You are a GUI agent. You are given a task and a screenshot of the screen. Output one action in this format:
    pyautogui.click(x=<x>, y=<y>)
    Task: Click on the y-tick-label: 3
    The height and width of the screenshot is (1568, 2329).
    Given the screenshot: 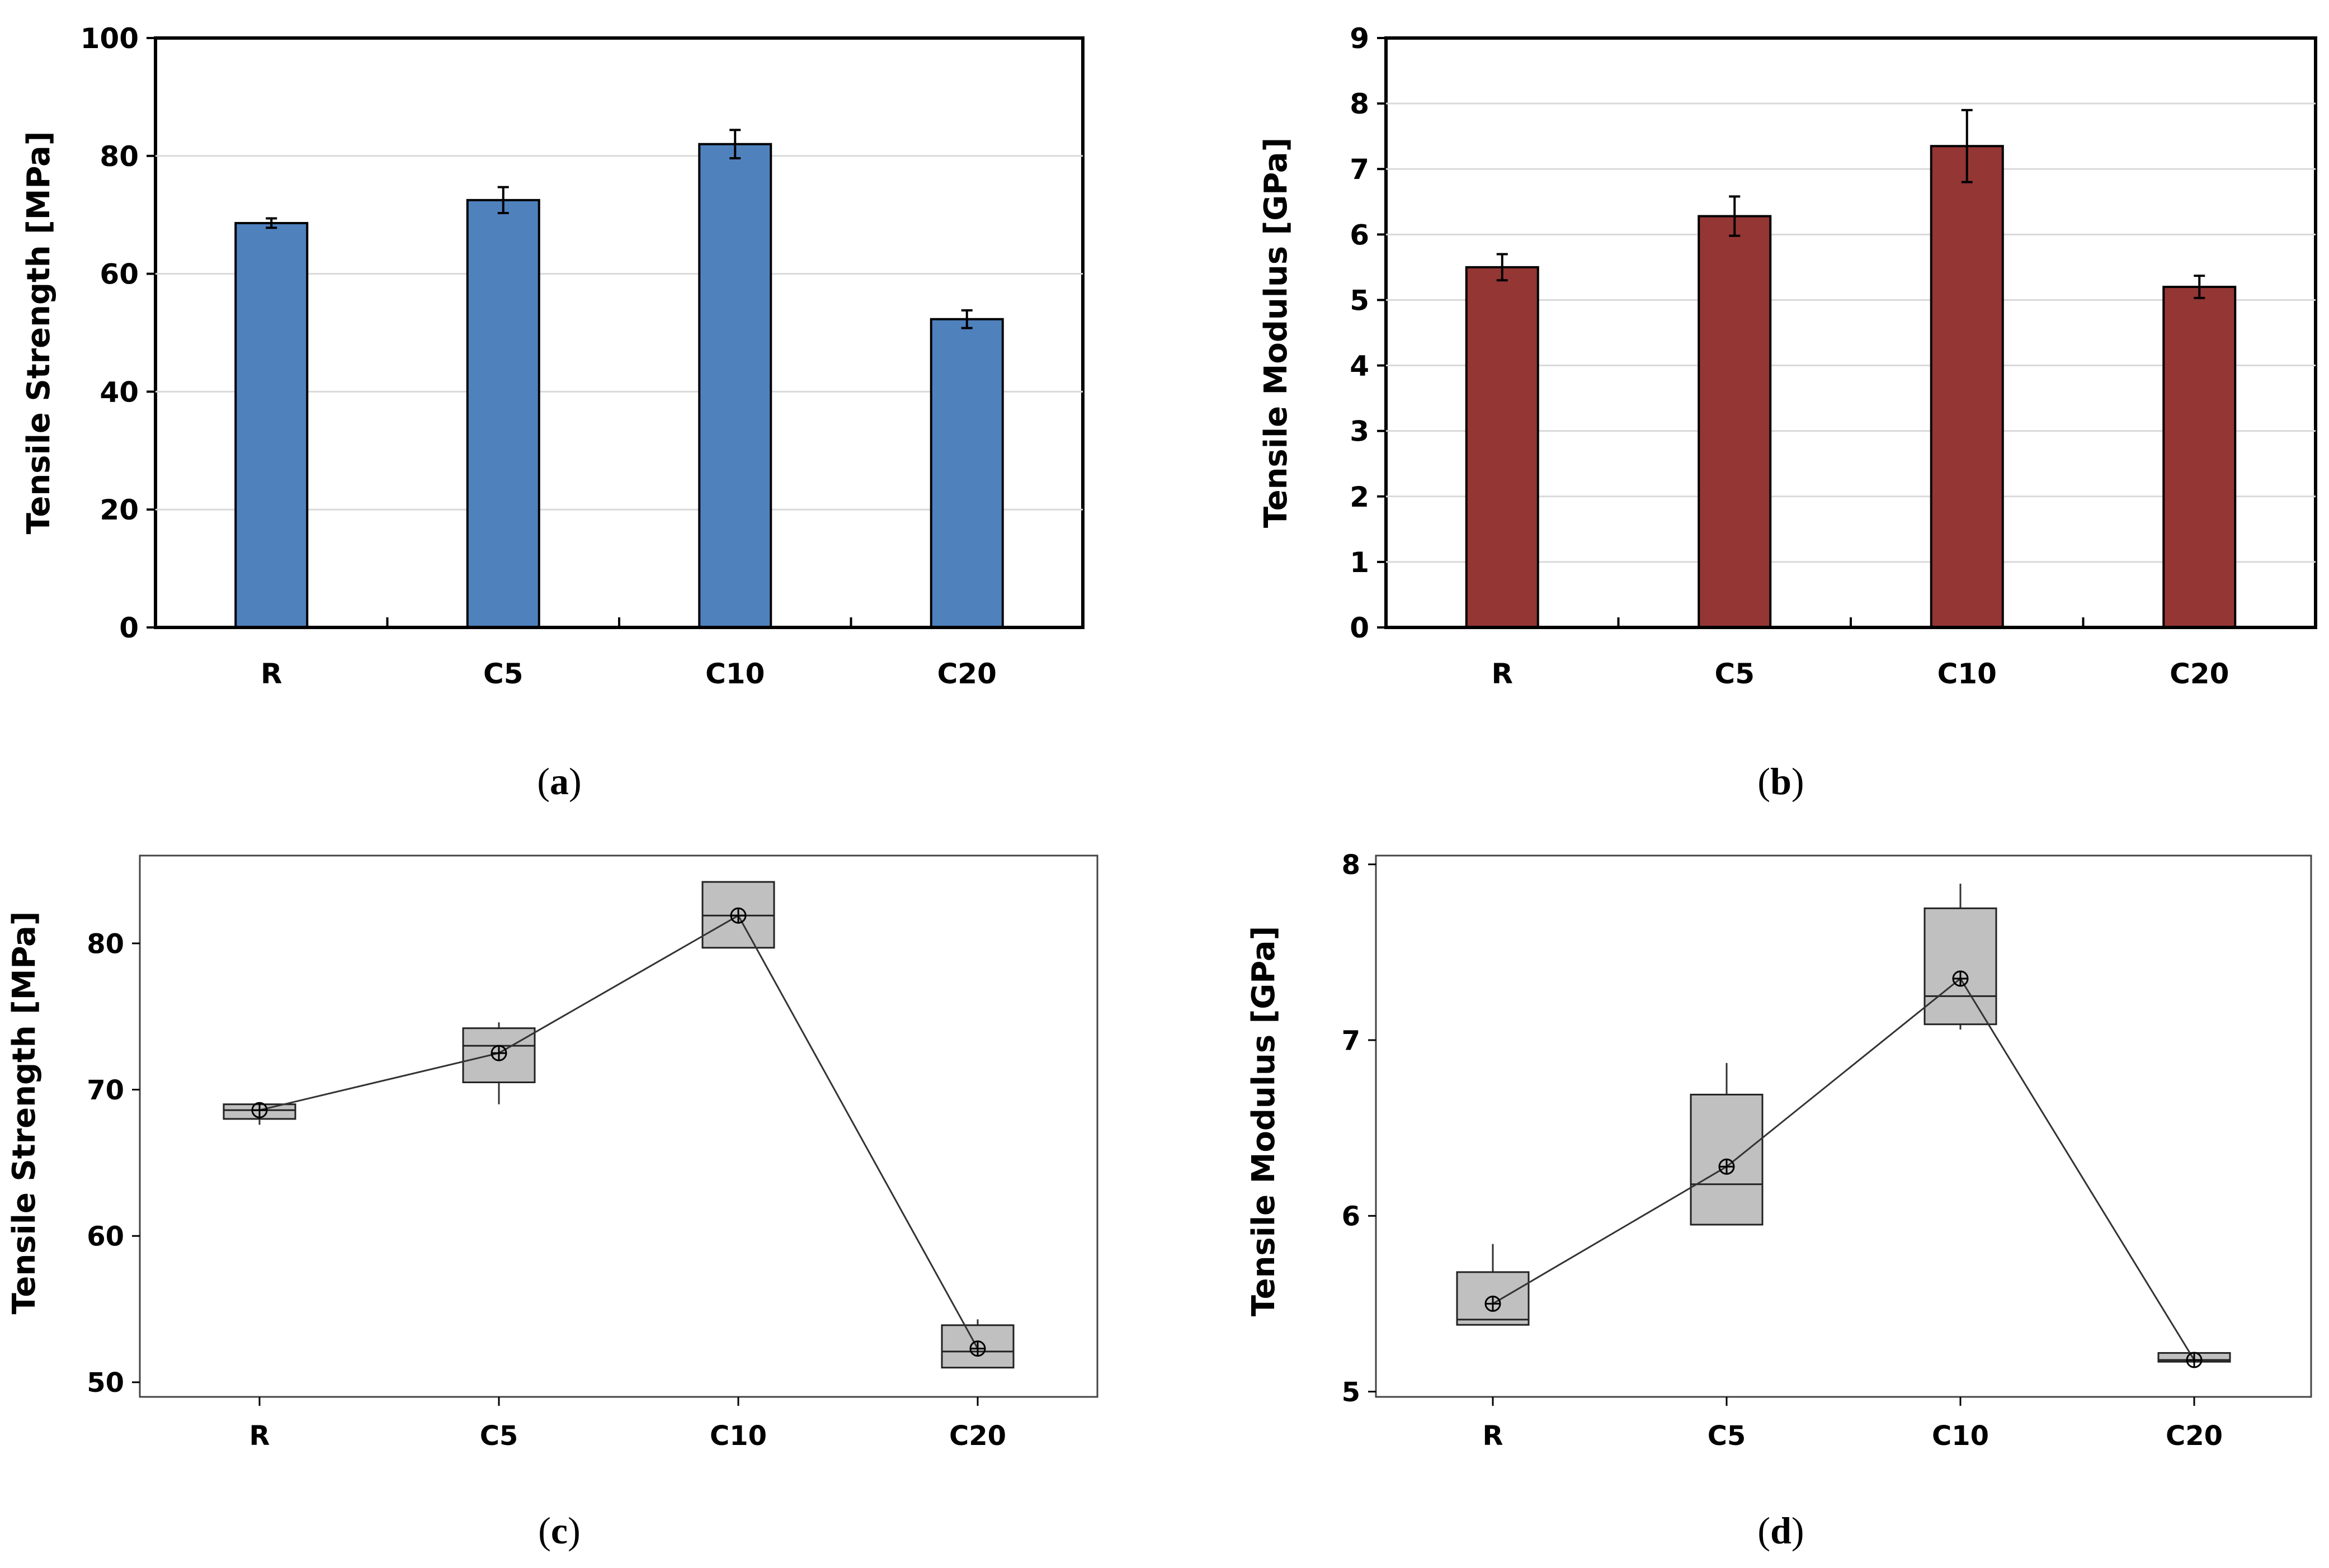 What is the action you would take?
    pyautogui.click(x=1359, y=431)
    